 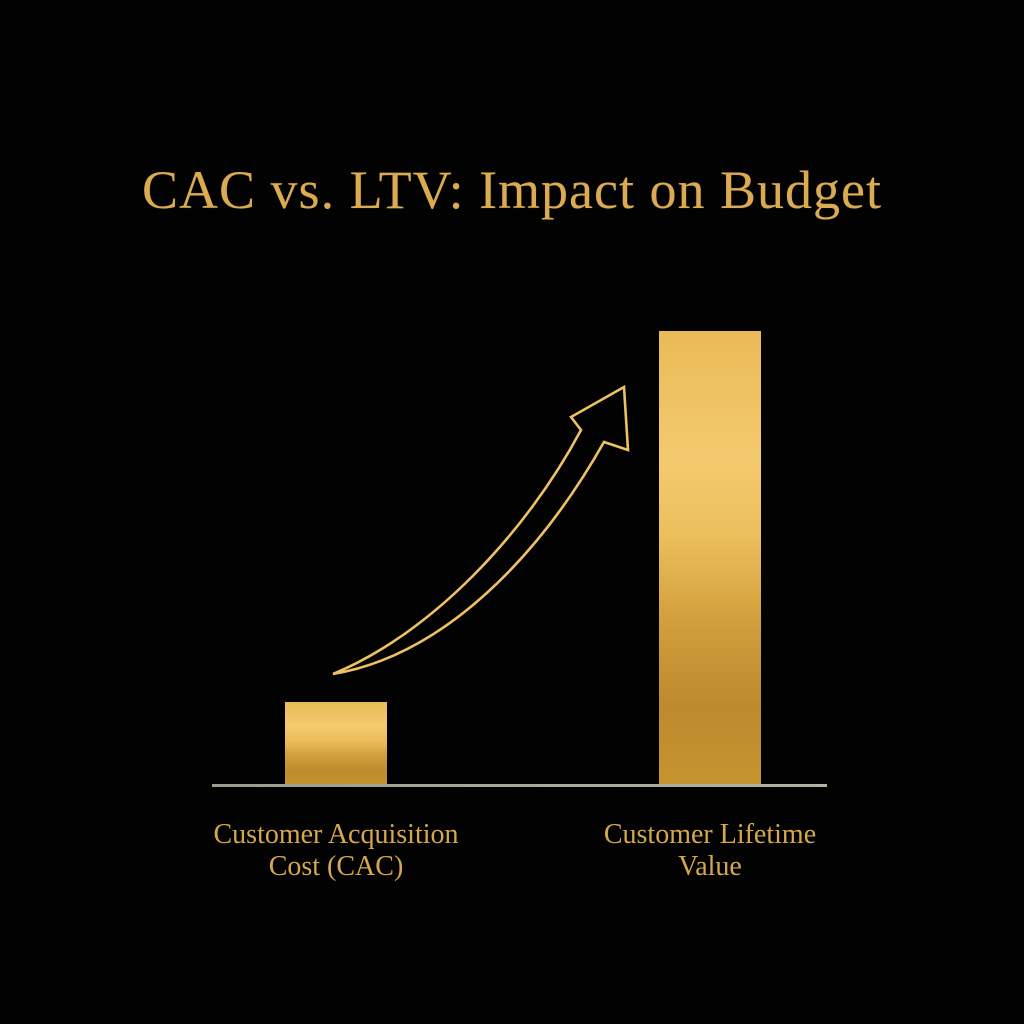 I want to click on x-axis-baseline, so click(x=519, y=785).